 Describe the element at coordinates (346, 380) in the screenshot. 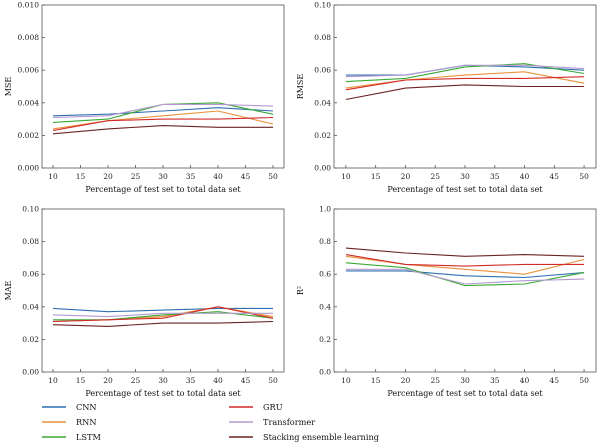

I see `xtick-label-r2: 10` at that location.